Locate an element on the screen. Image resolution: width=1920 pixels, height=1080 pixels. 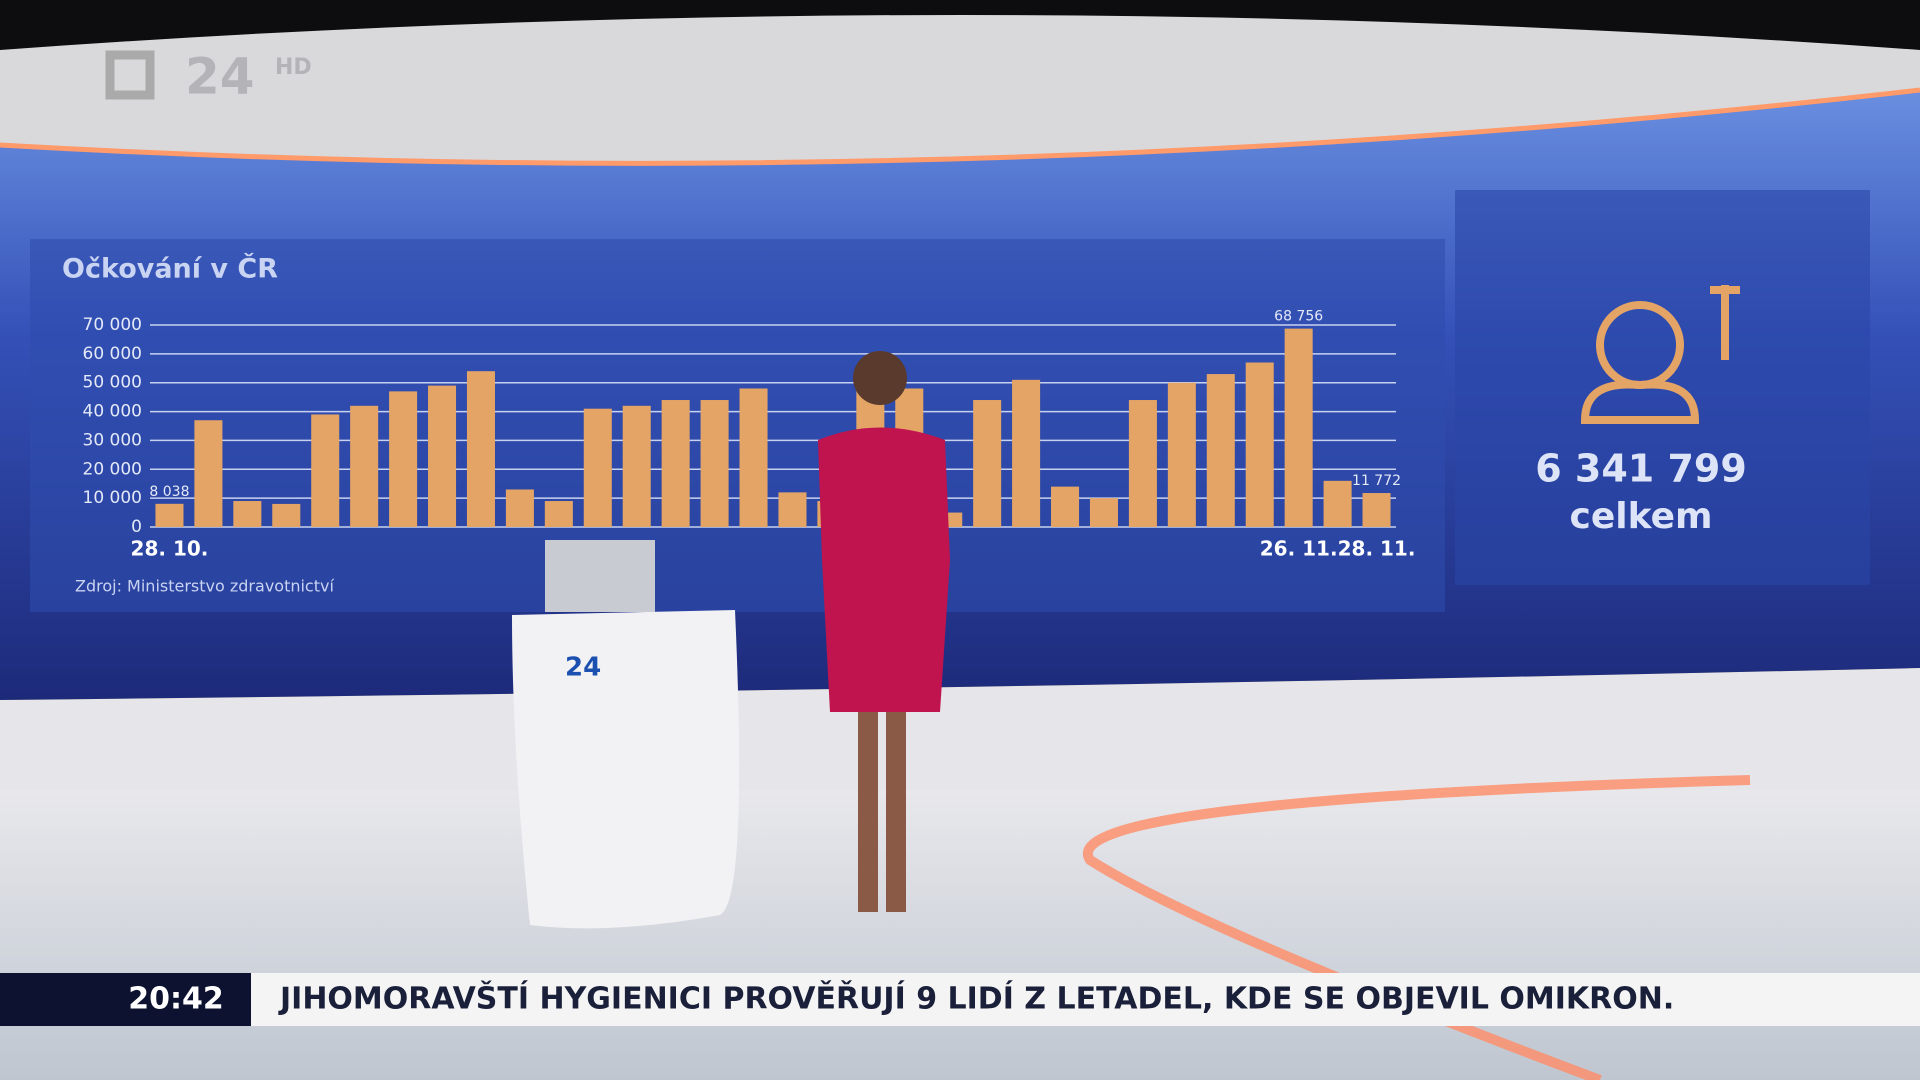
ticker-time: 20:42 is located at coordinates (176, 999).